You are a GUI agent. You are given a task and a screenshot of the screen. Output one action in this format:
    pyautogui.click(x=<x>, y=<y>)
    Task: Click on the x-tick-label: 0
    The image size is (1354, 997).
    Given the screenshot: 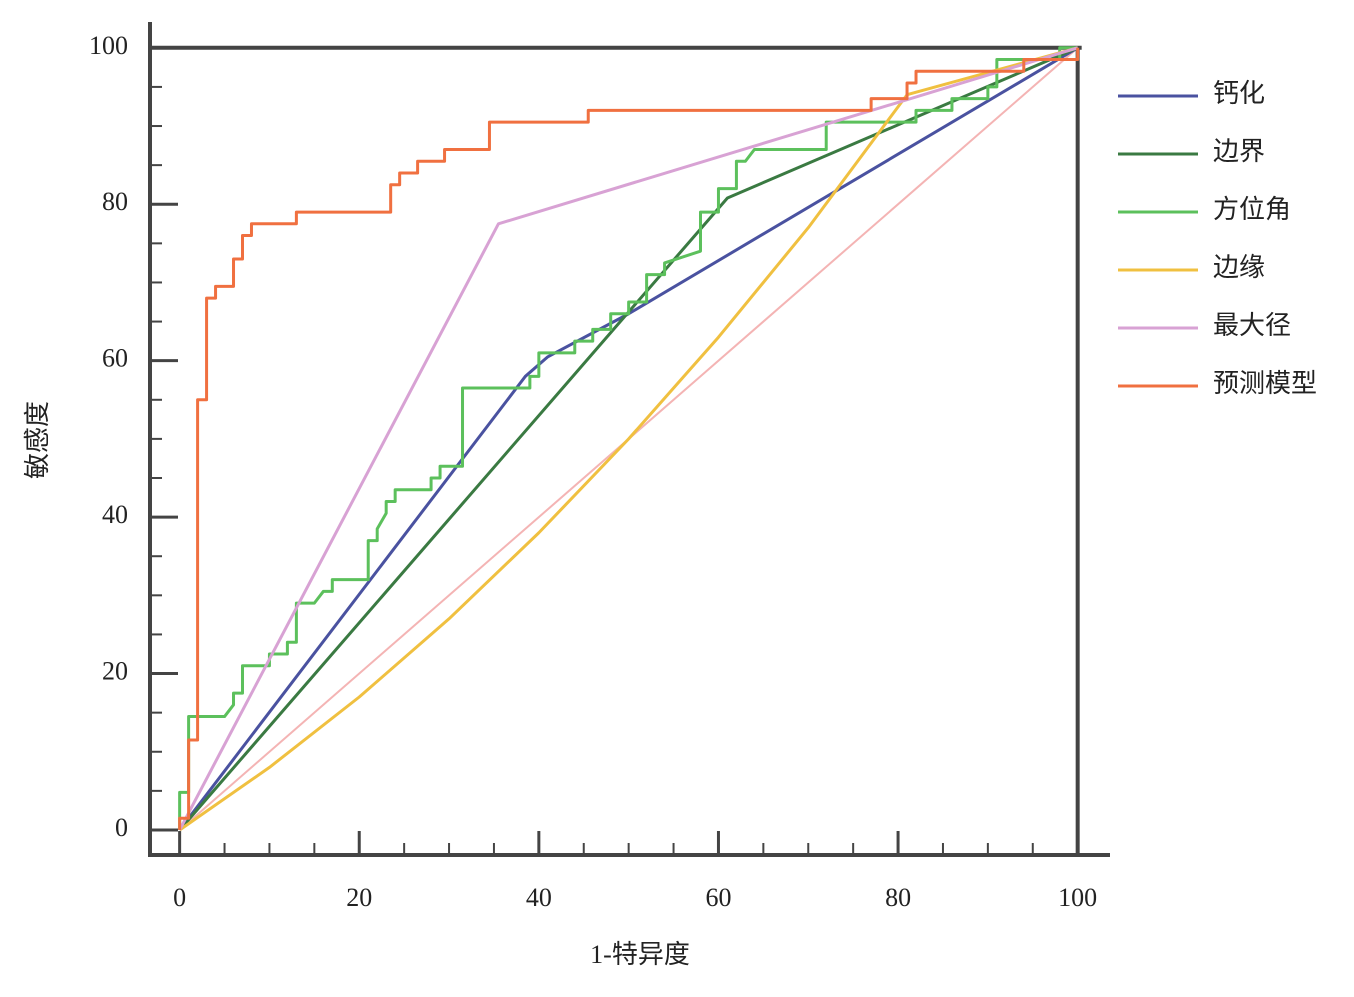 What is the action you would take?
    pyautogui.click(x=179, y=897)
    